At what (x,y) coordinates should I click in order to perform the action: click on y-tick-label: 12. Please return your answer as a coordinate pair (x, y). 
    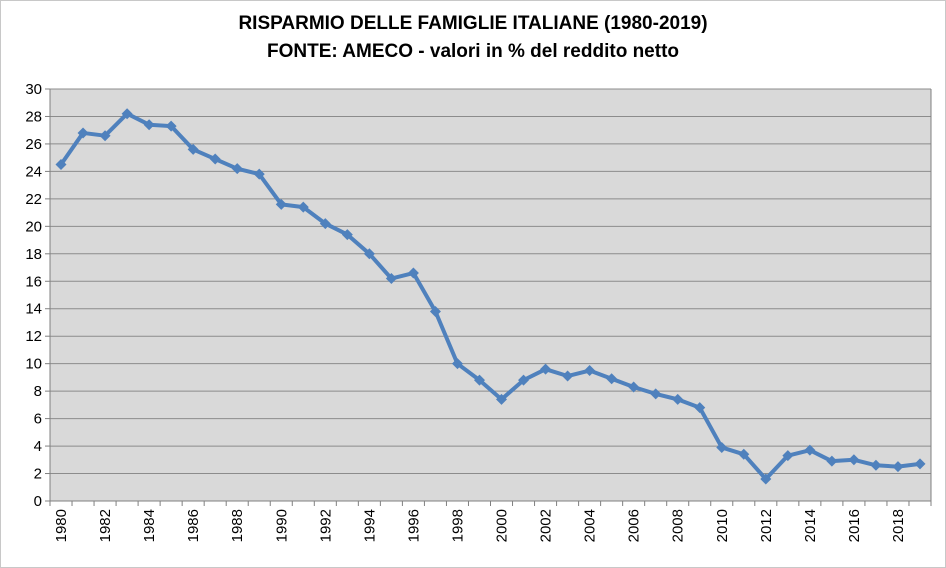
    Looking at the image, I should click on (33, 336).